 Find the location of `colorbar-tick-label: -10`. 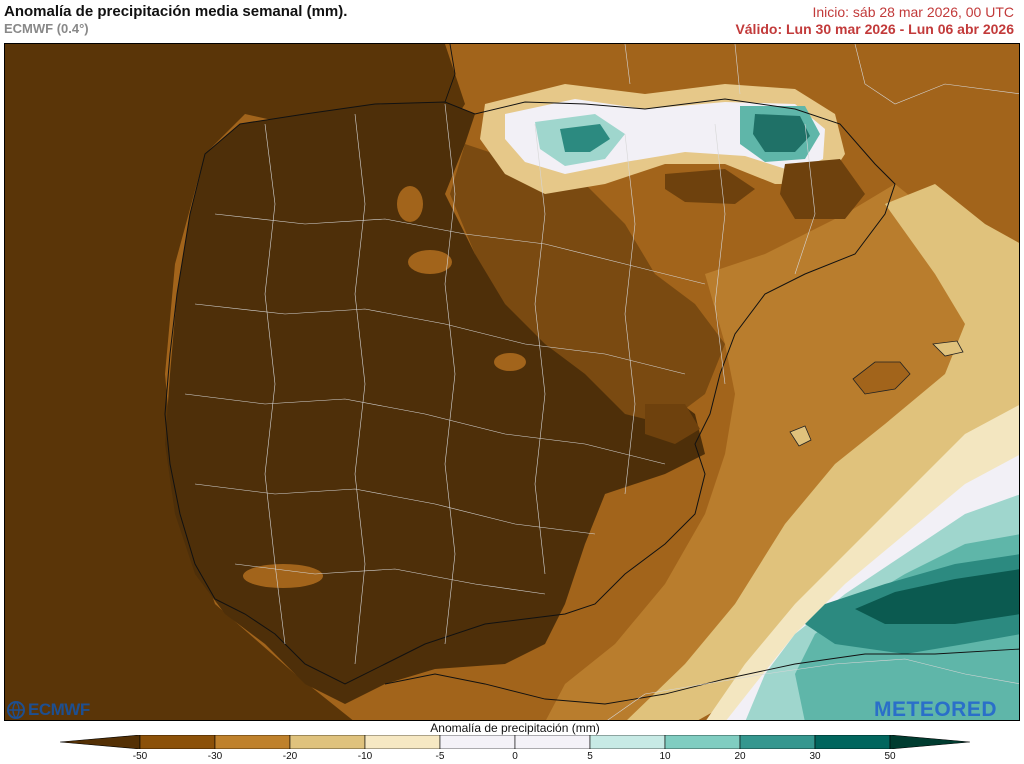

colorbar-tick-label: -10 is located at coordinates (365, 756).